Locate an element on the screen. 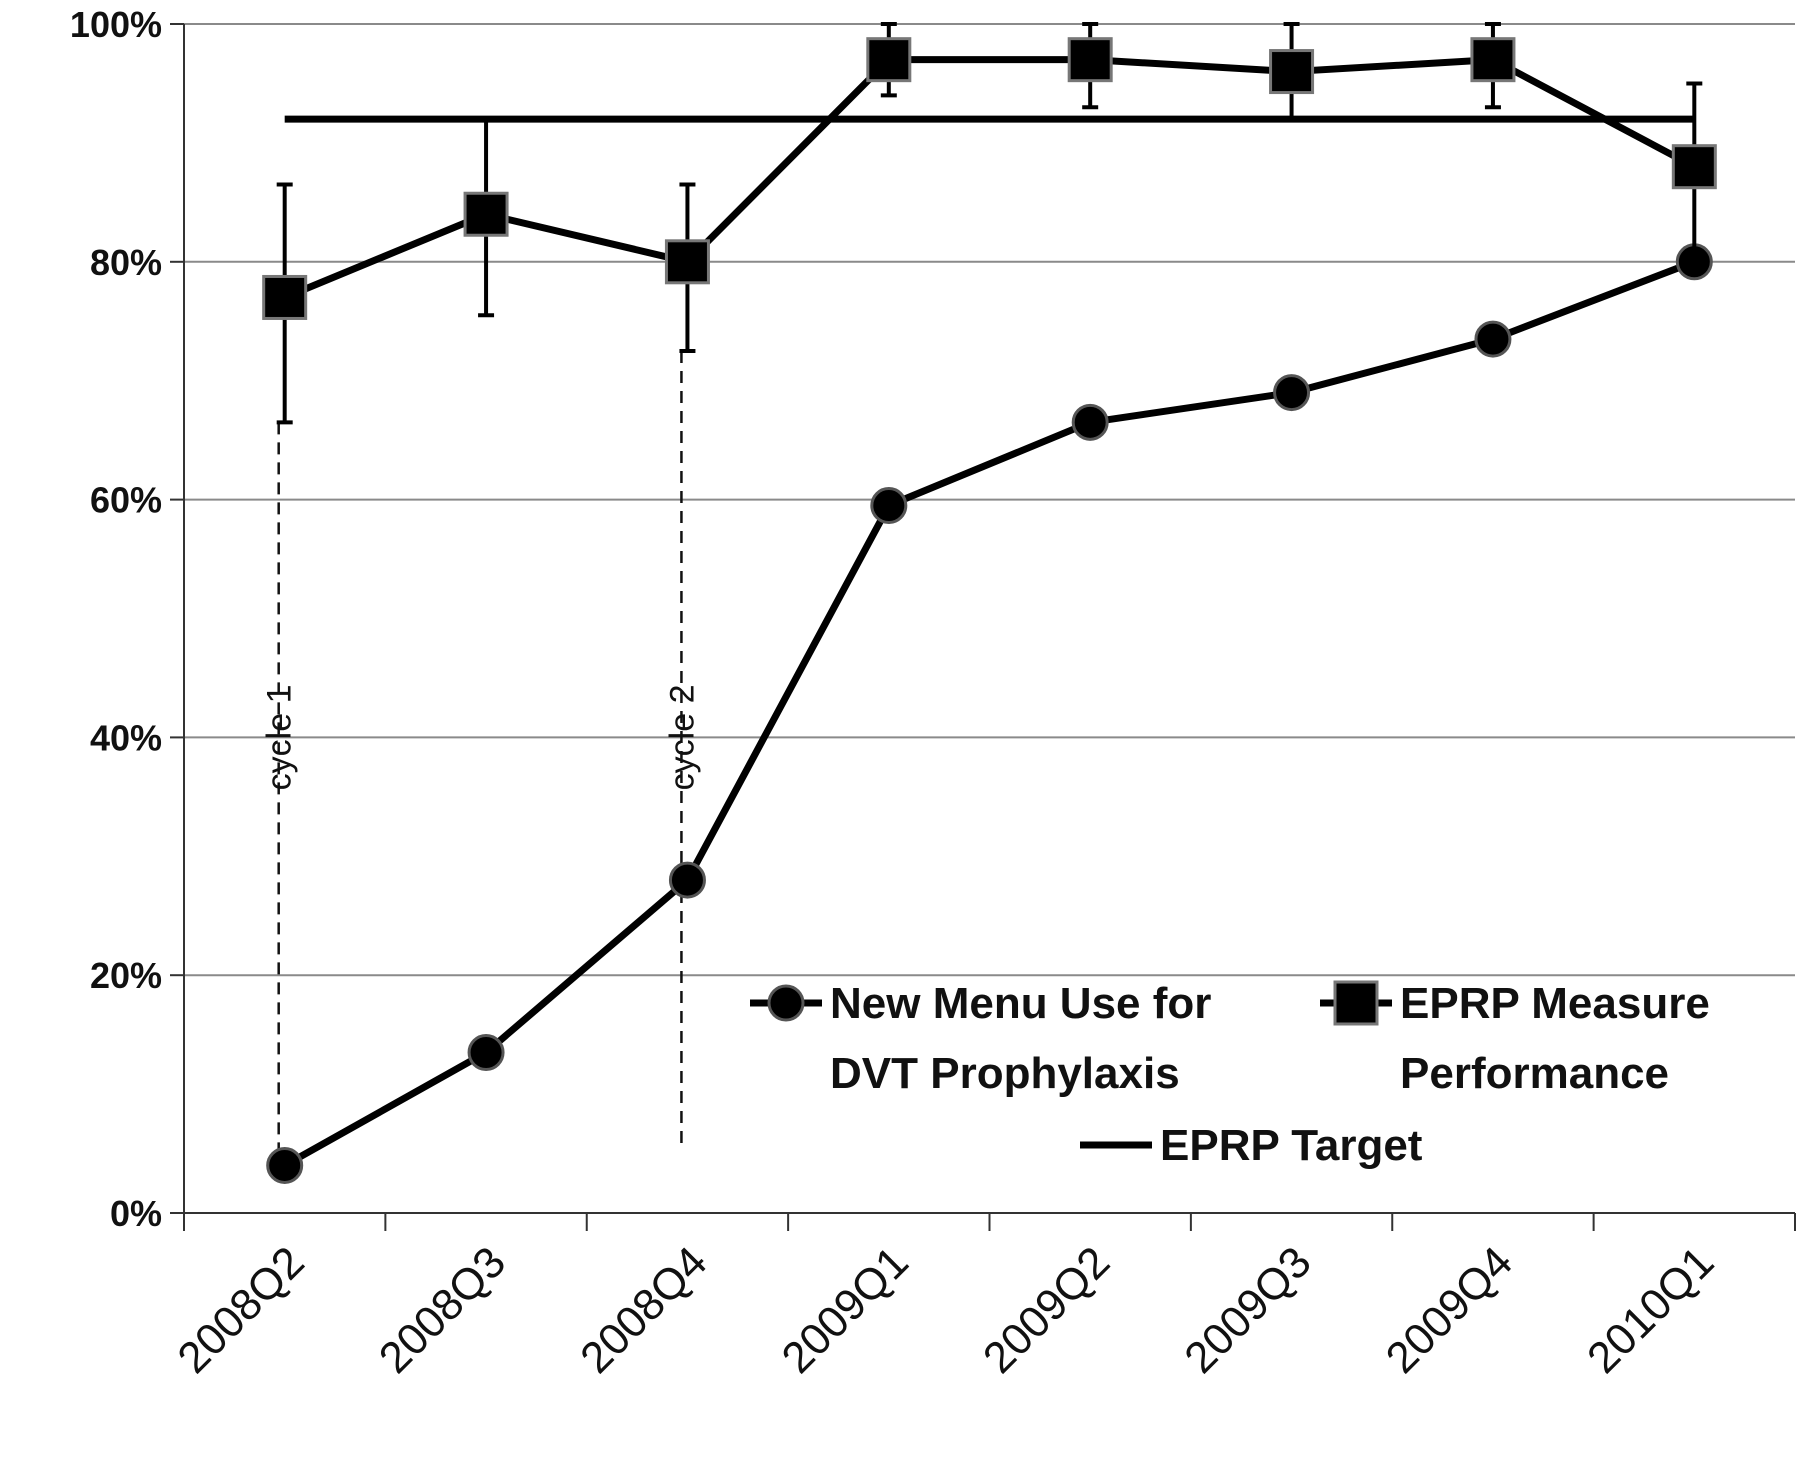 The height and width of the screenshot is (1473, 1800). legend-label: New Menu Use for is located at coordinates (1020, 1003).